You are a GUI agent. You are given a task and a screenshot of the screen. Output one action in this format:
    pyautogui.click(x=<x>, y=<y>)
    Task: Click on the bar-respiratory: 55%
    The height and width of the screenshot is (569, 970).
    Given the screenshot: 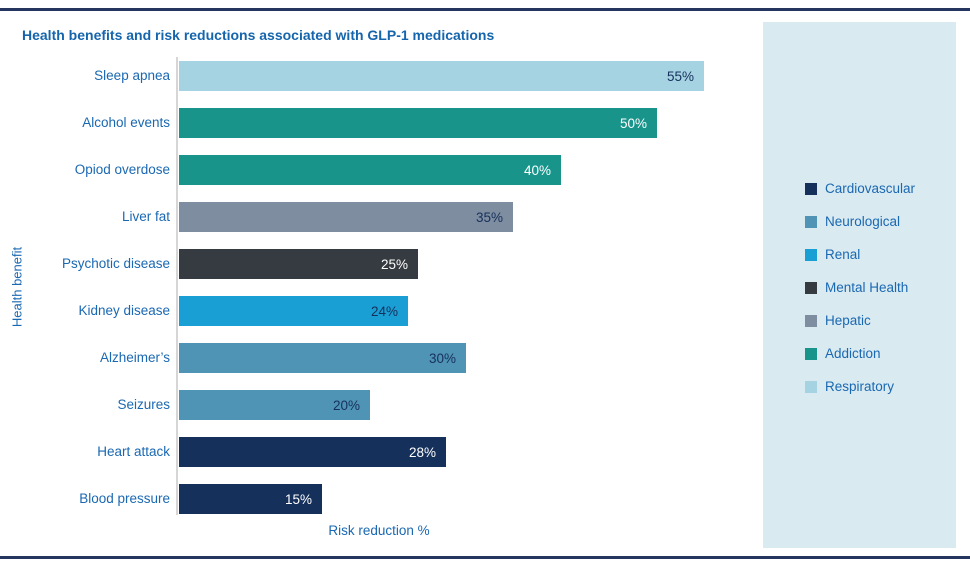 What is the action you would take?
    pyautogui.click(x=441, y=76)
    